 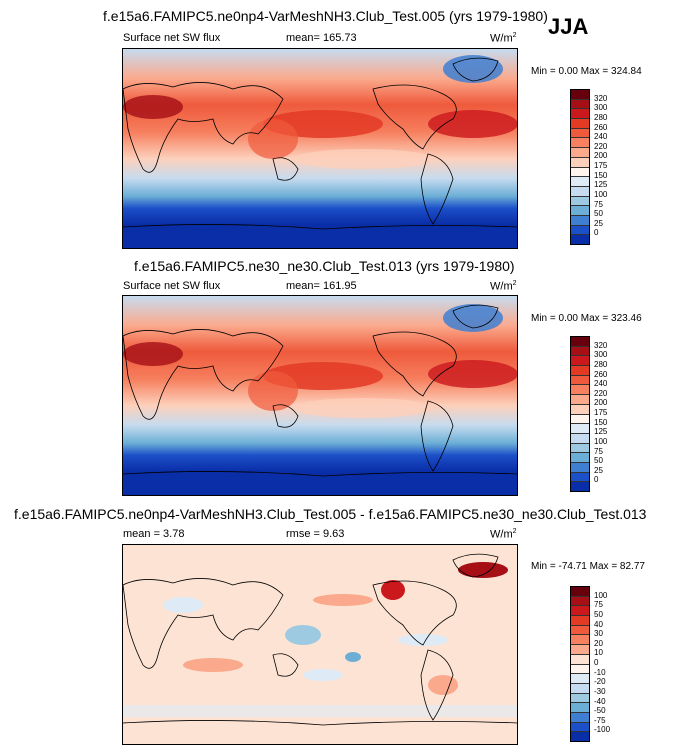 What do you see at coordinates (588, 566) in the screenshot?
I see `panel3-minmax: Min = -74.71 Max = 82.77` at bounding box center [588, 566].